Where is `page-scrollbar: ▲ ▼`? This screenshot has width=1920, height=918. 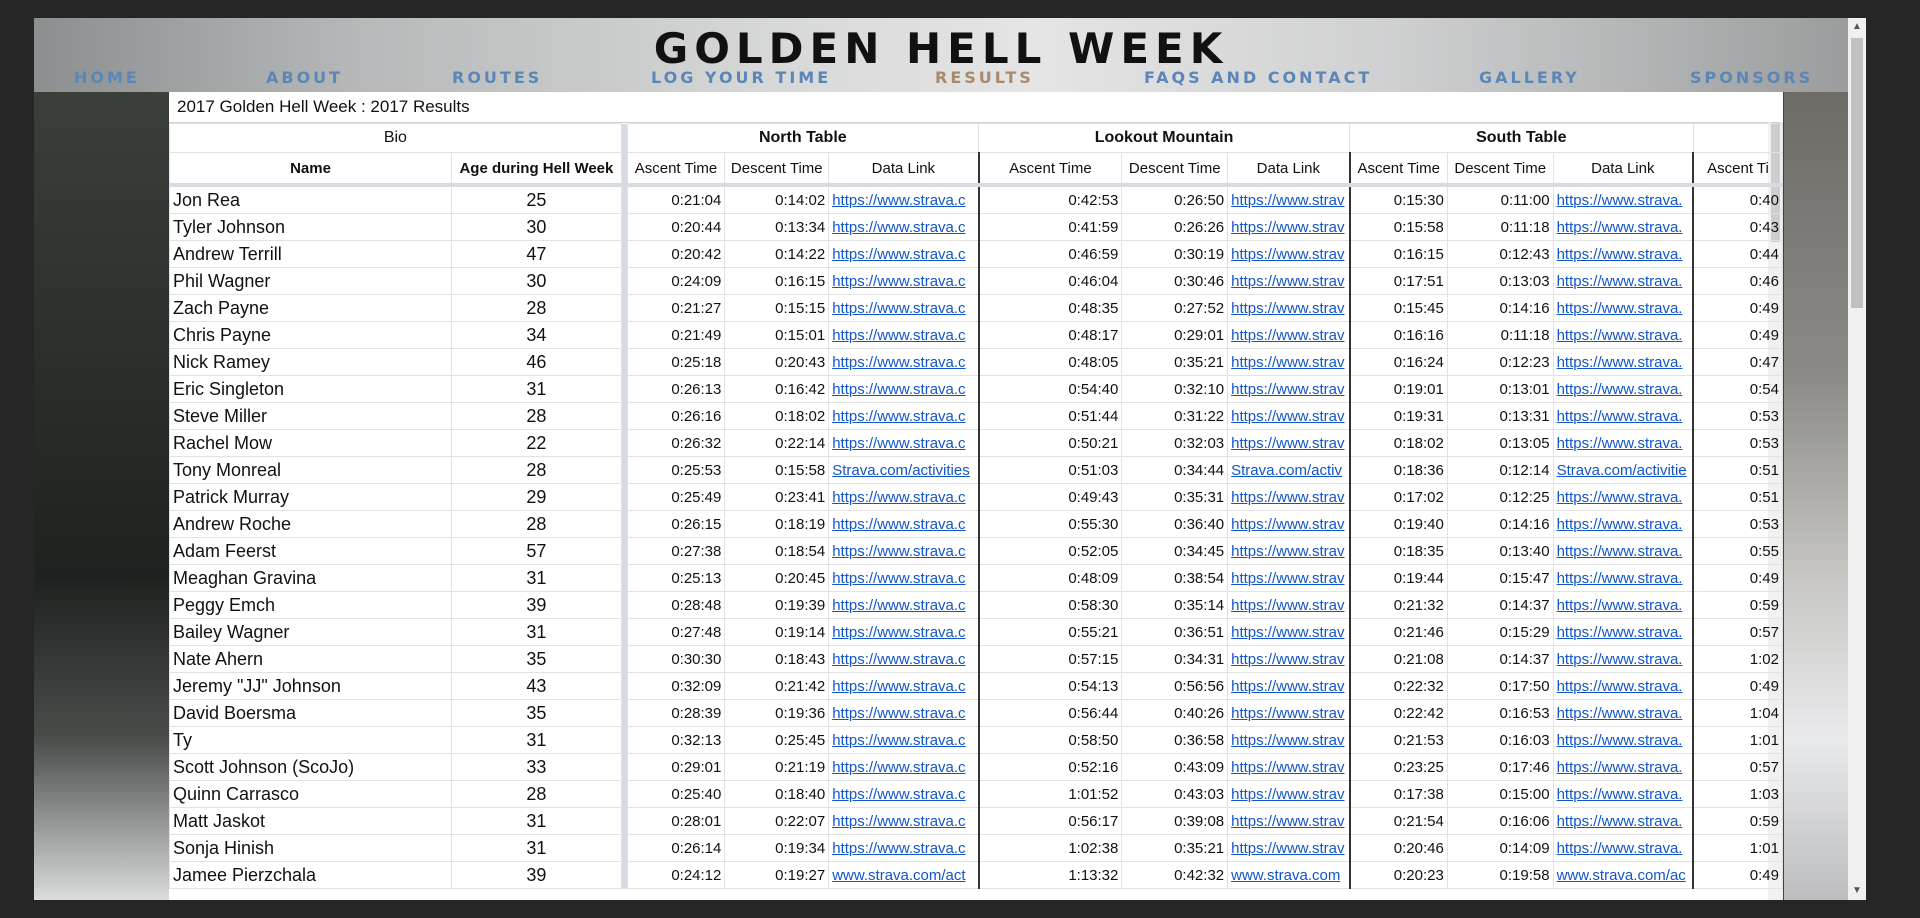 page-scrollbar: ▲ ▼ is located at coordinates (1857, 459).